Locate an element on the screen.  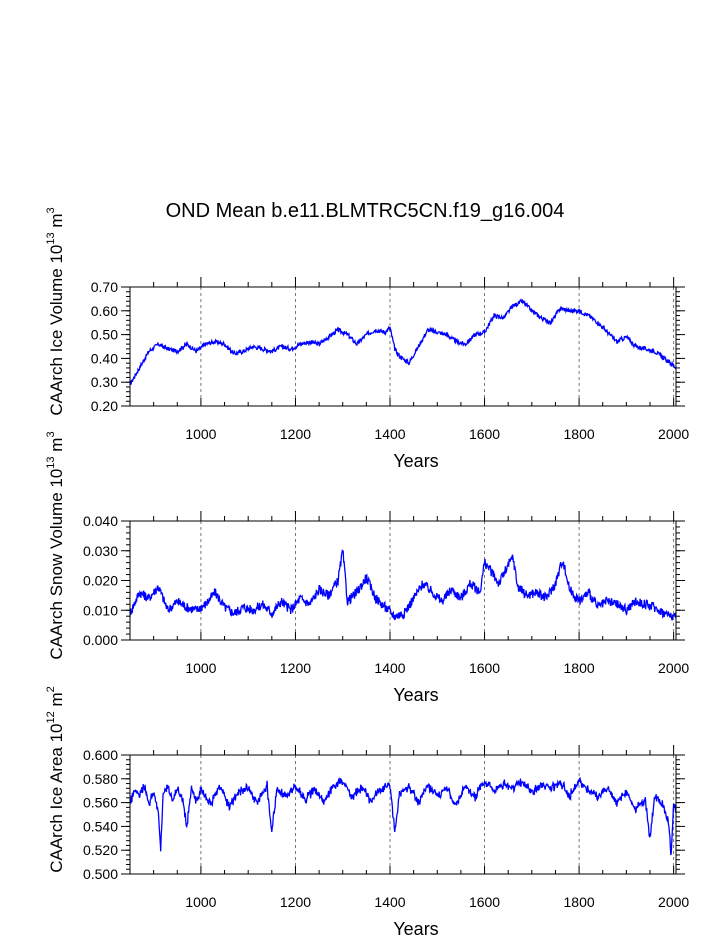
y-tick-label: 0.520 is located at coordinates (100, 850).